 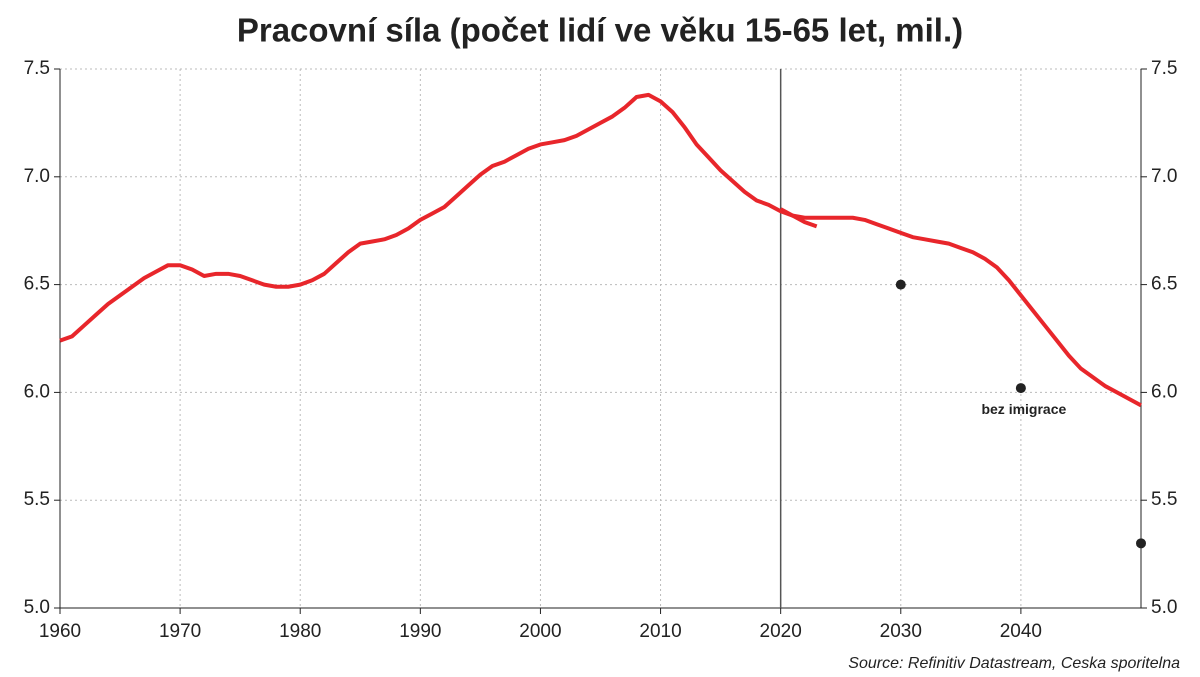 I want to click on y-tick-label: 5.0, so click(x=37, y=607).